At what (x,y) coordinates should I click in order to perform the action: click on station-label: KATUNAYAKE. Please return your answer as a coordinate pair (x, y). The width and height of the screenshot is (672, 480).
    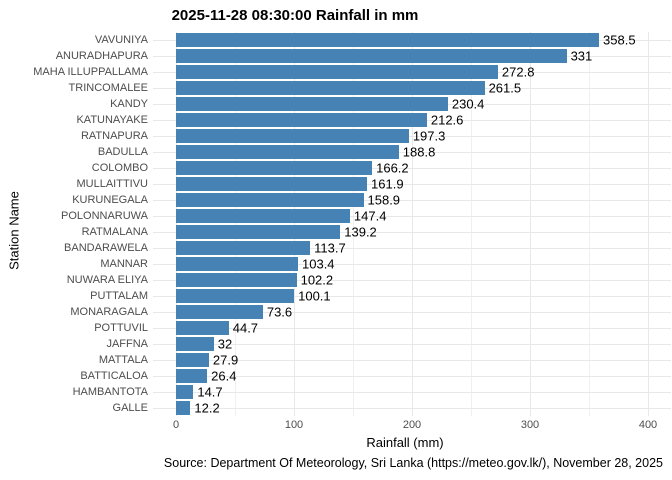
    Looking at the image, I should click on (112, 120).